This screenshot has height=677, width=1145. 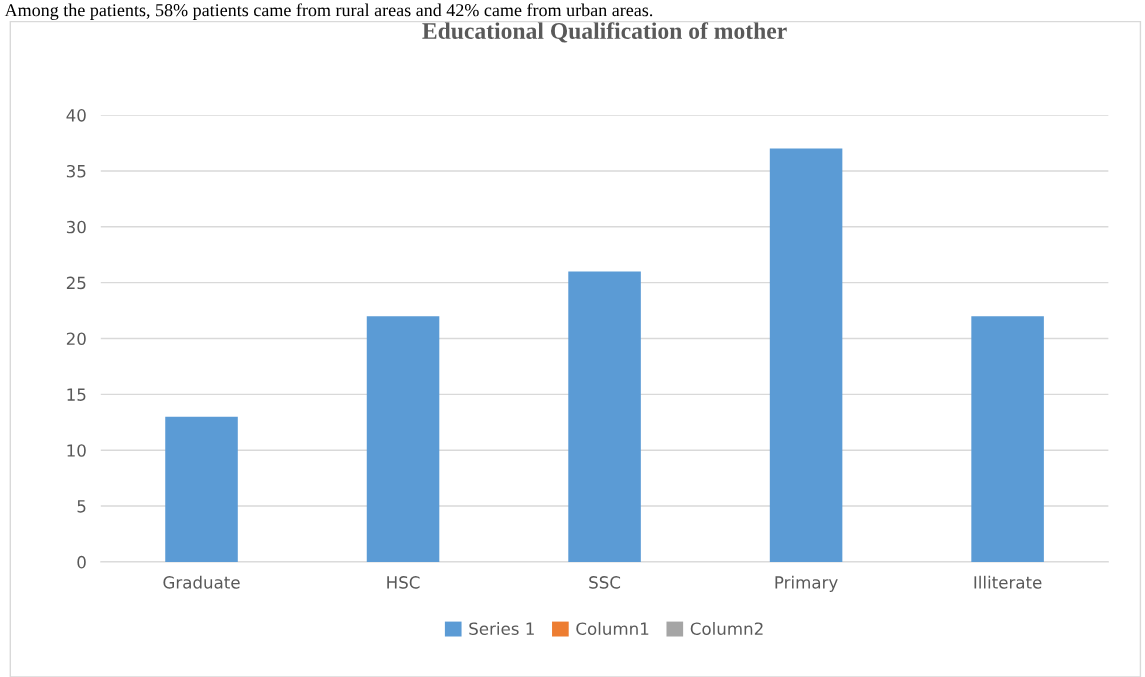 What do you see at coordinates (76, 394) in the screenshot?
I see `y-tick-label: 15` at bounding box center [76, 394].